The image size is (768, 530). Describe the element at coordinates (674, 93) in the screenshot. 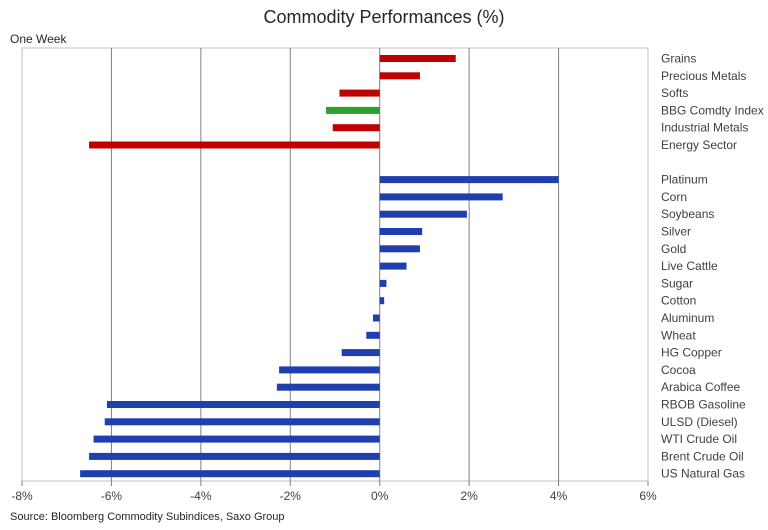

I see `category-label: Softs` at that location.